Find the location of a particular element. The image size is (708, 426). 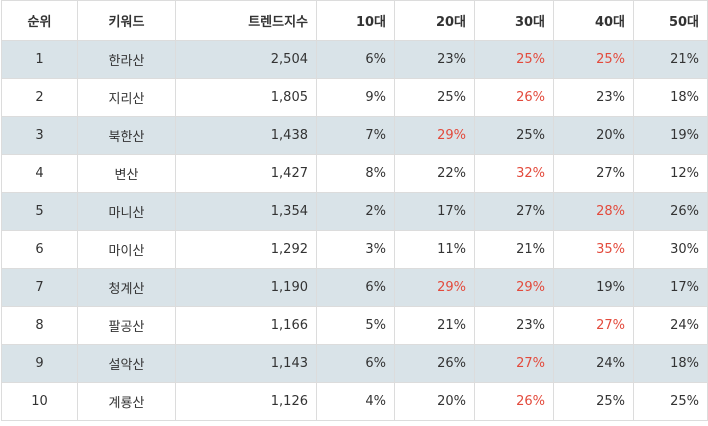

trend-index-cell: 1,126 is located at coordinates (246, 401).